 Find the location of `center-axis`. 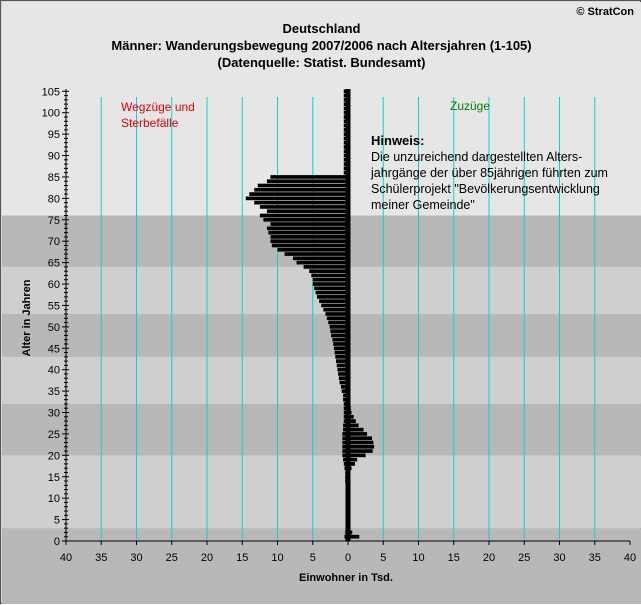

center-axis is located at coordinates (348, 315).